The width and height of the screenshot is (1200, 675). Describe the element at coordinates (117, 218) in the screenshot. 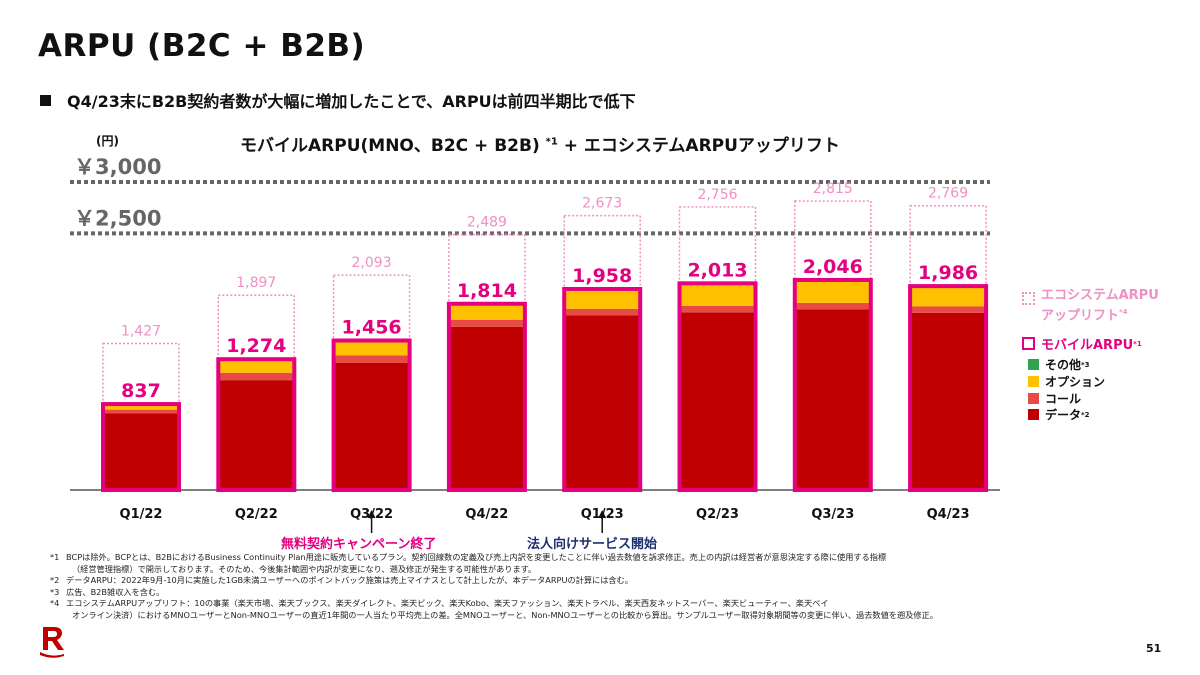

I see `reference-line-label: ￥2,500` at that location.